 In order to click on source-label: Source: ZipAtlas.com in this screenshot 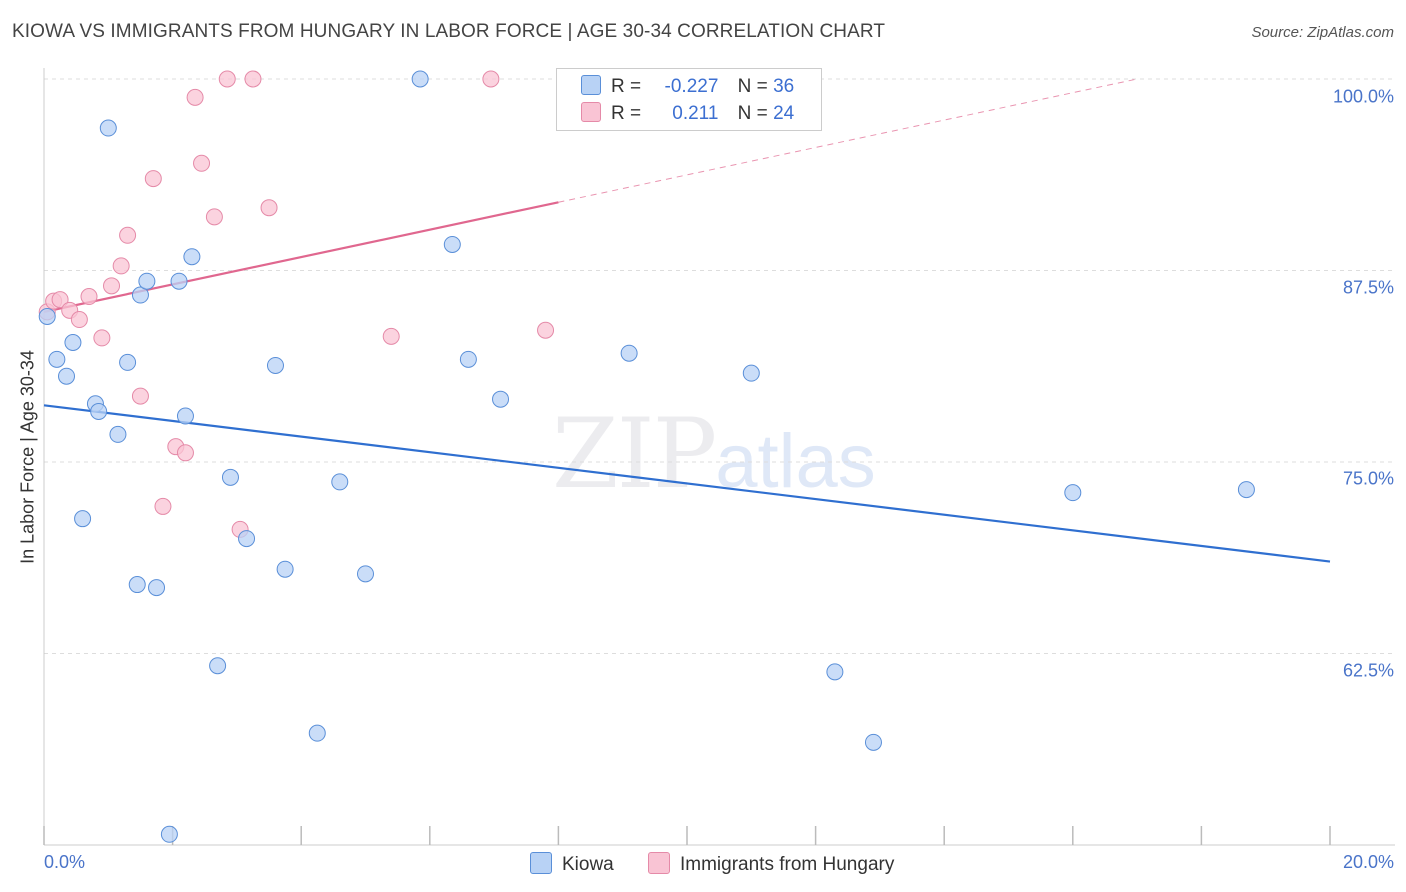, I will do `click(1322, 32)`.